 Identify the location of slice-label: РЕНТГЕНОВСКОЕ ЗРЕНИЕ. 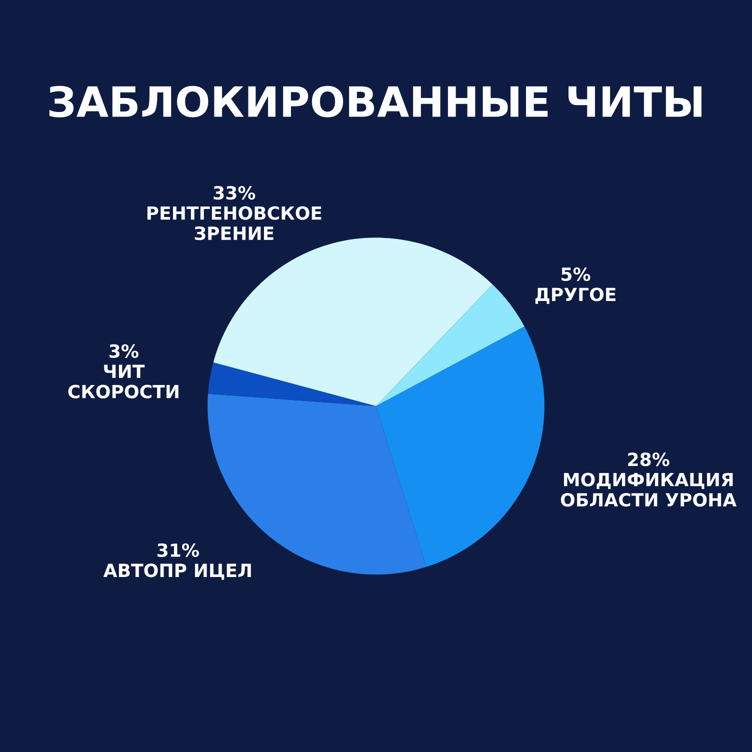
(234, 223).